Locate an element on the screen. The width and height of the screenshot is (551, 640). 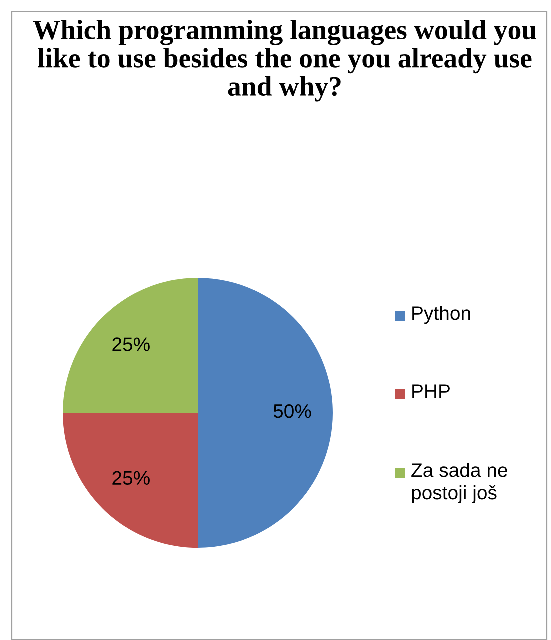
legend-label: Za sada ne postoji još is located at coordinates (460, 483).